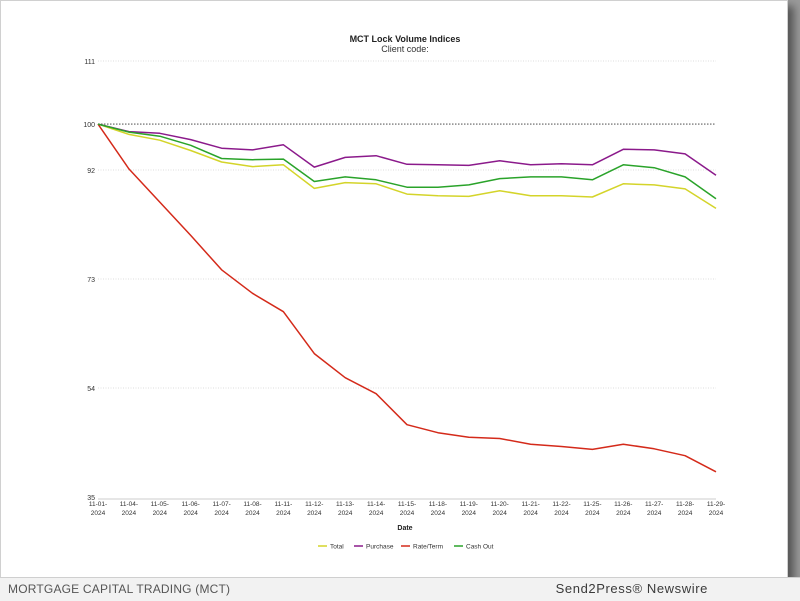  What do you see at coordinates (428, 547) in the screenshot?
I see `svg-text: Rate/Term` at bounding box center [428, 547].